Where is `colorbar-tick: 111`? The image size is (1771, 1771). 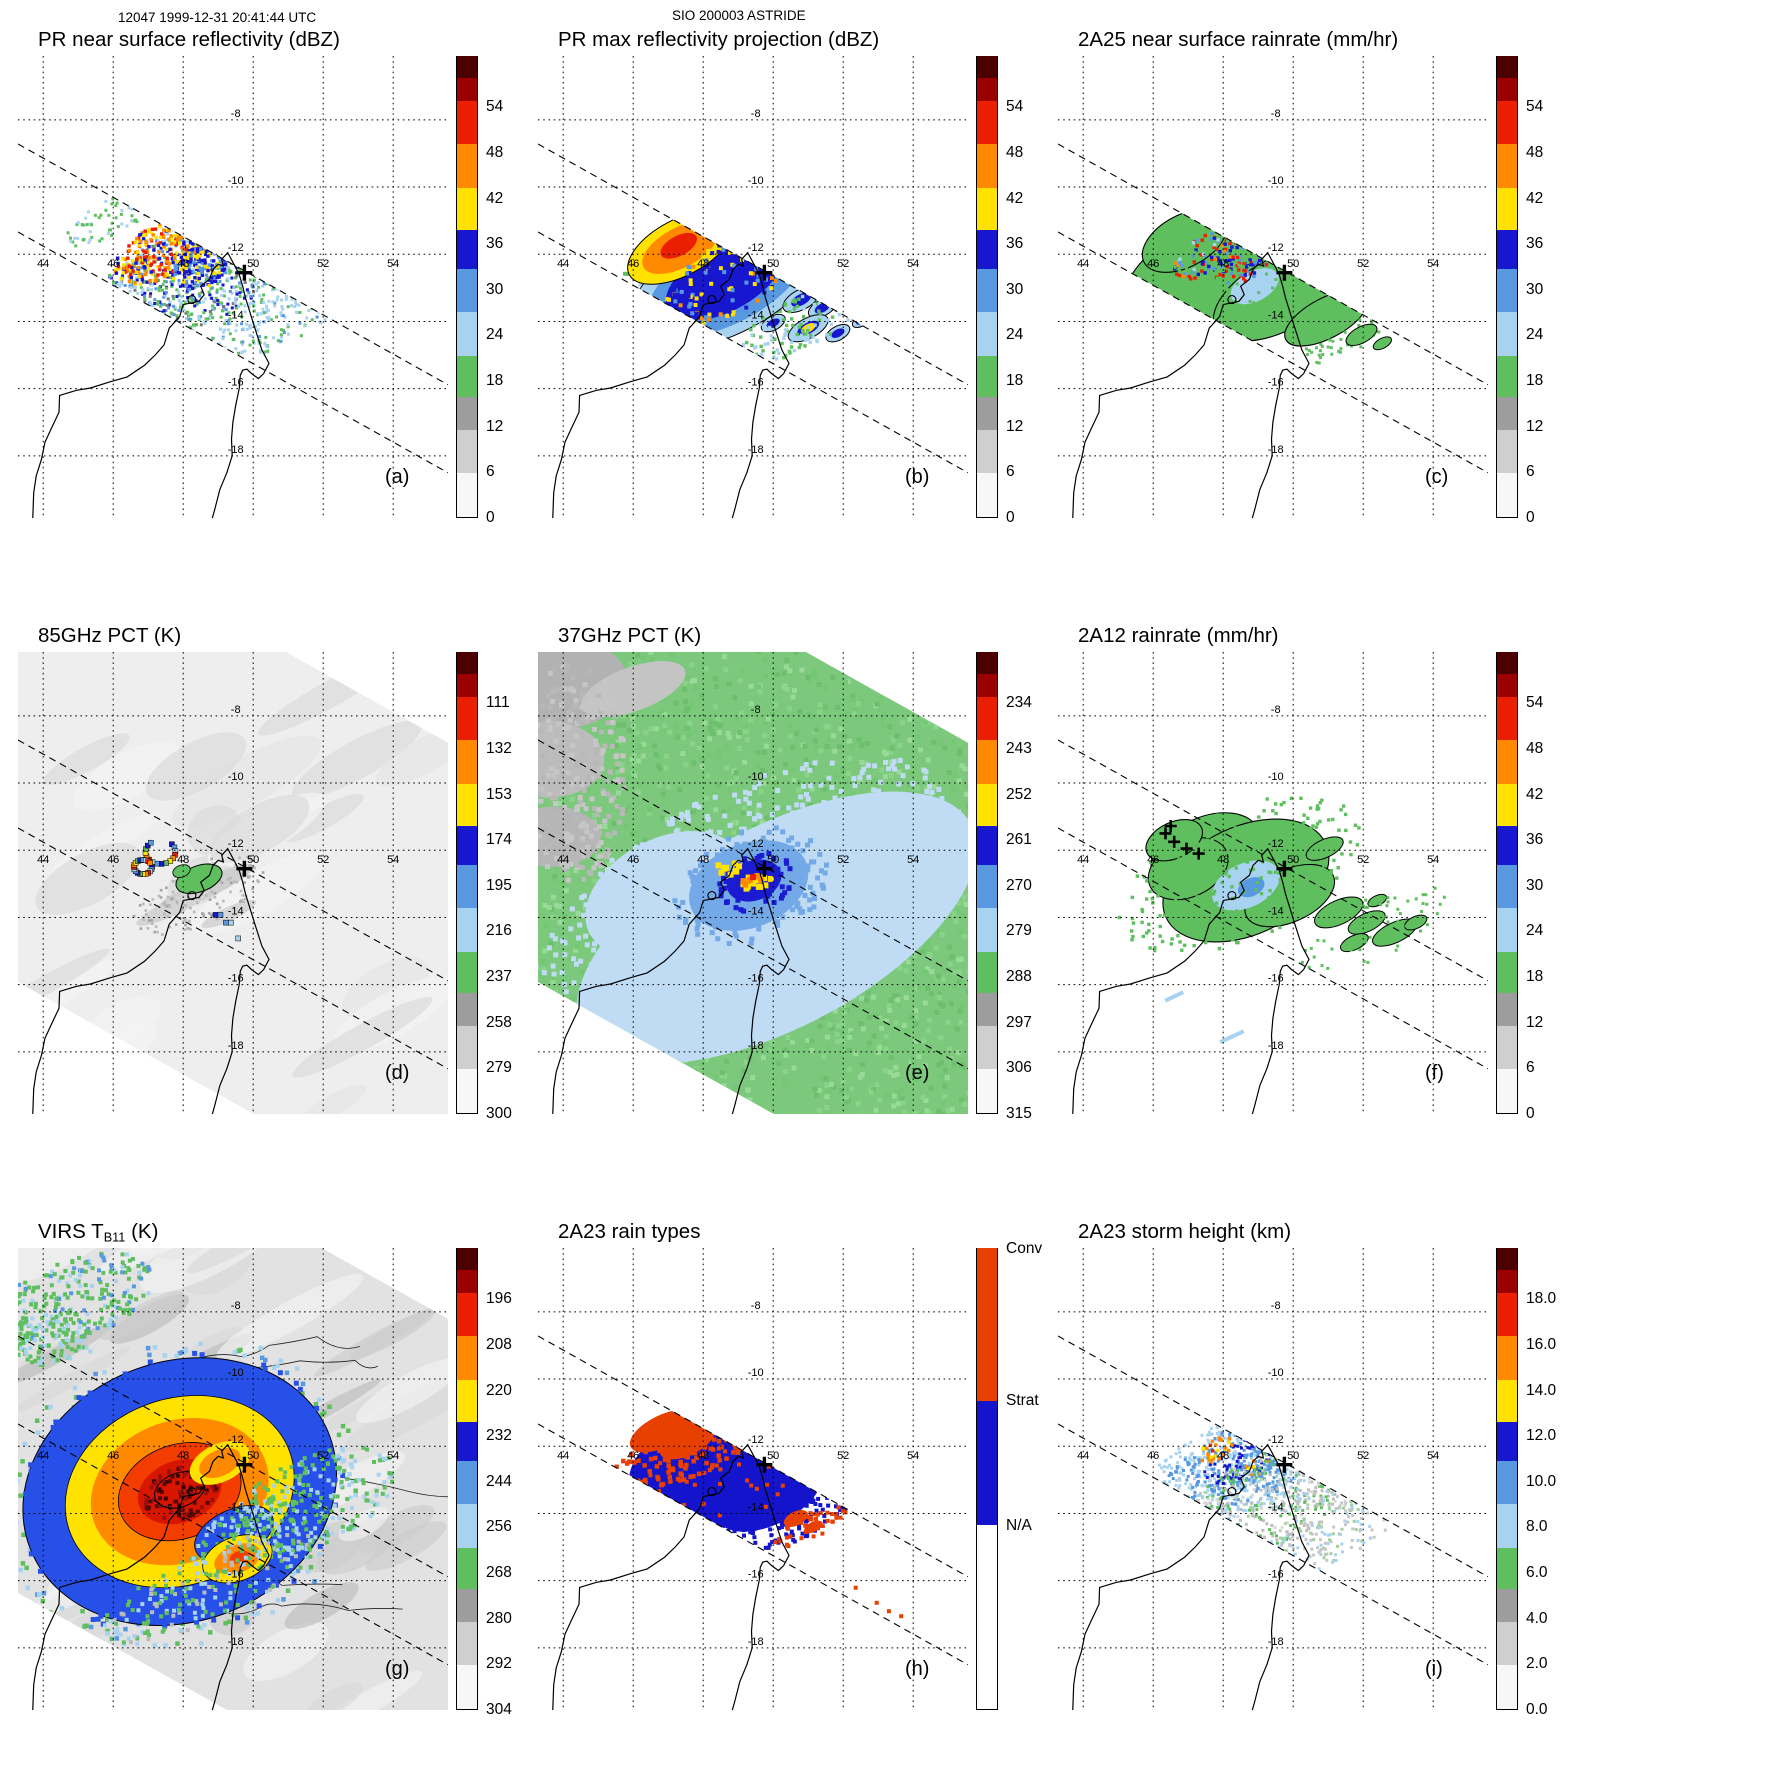 colorbar-tick: 111 is located at coordinates (498, 702).